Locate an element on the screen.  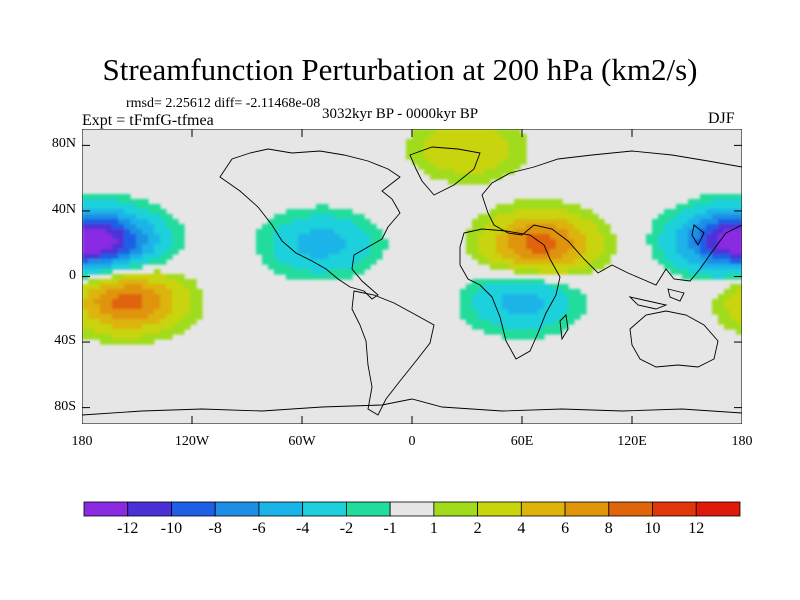
lat-label: 40N is located at coordinates (63, 209).